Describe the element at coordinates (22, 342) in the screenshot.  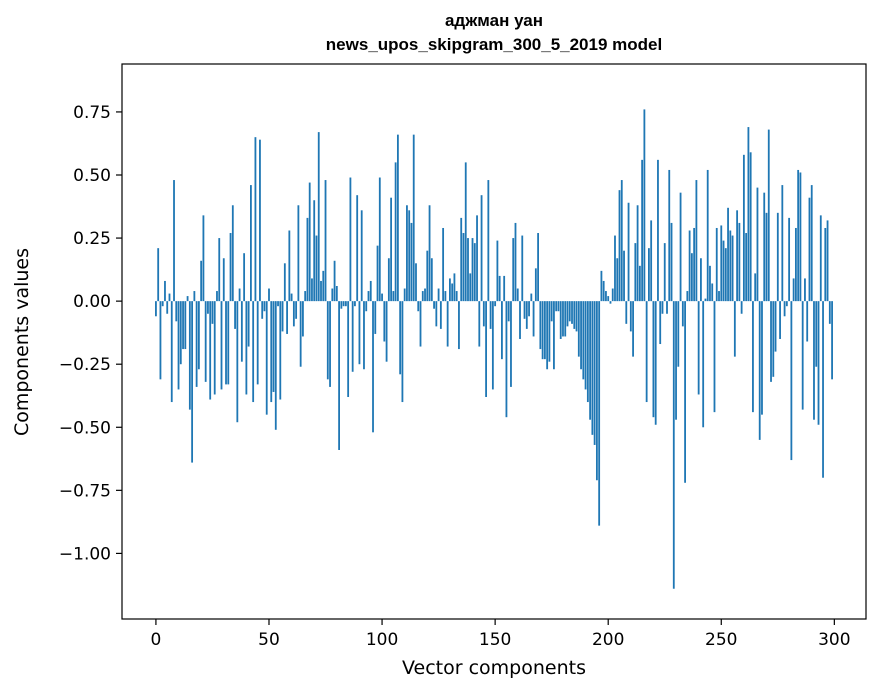
I see `y-axis-label: Components values` at that location.